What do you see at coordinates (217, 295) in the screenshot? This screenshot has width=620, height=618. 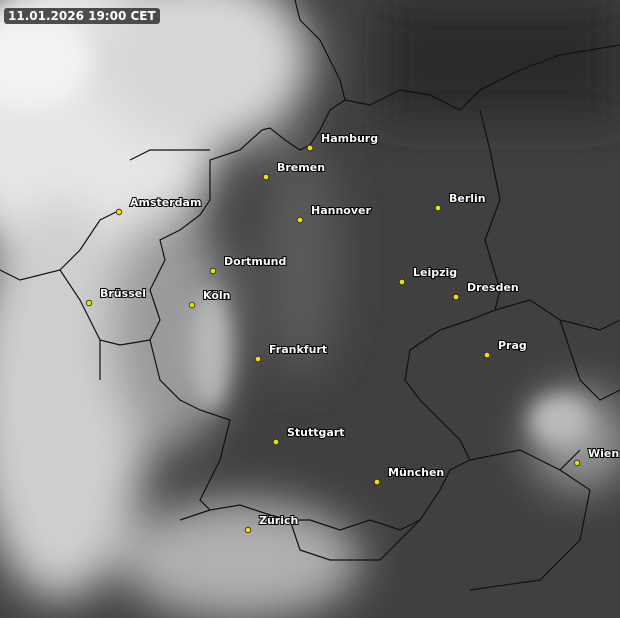 I see `city-label: Köln` at bounding box center [217, 295].